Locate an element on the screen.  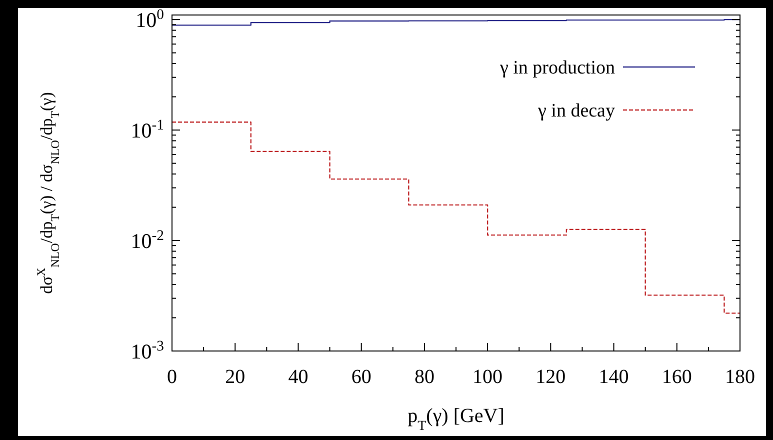
x-tick-label: 180 is located at coordinates (740, 377).